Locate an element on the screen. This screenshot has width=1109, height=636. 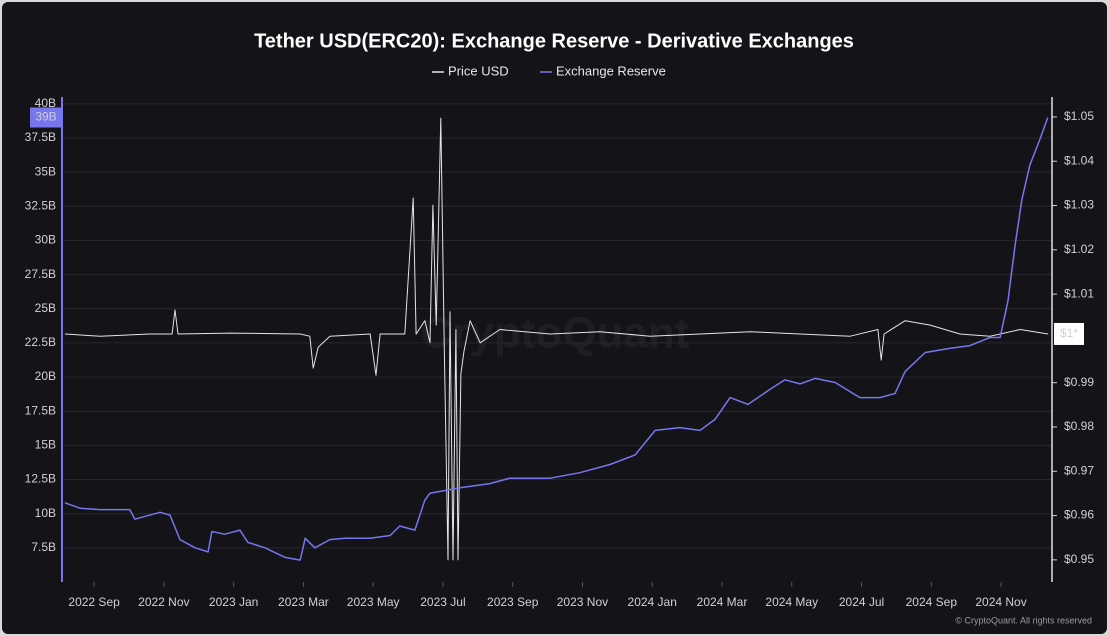
y-tick-label: 12.5B is located at coordinates (40, 479).